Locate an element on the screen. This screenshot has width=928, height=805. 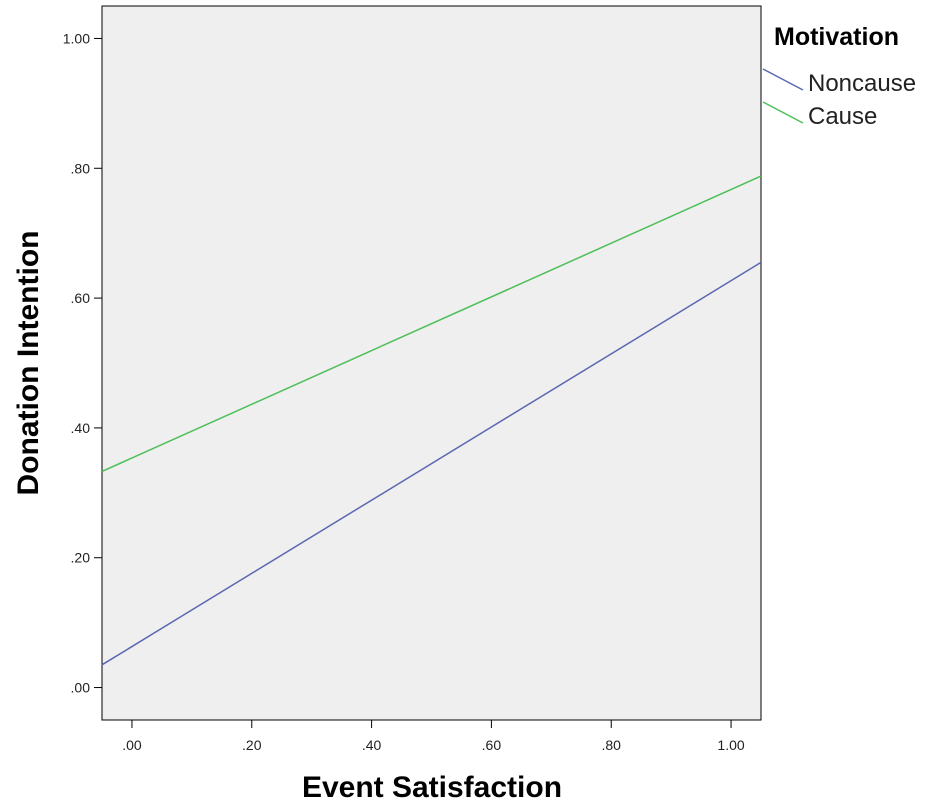
y-tick-label: .80 is located at coordinates (81, 168).